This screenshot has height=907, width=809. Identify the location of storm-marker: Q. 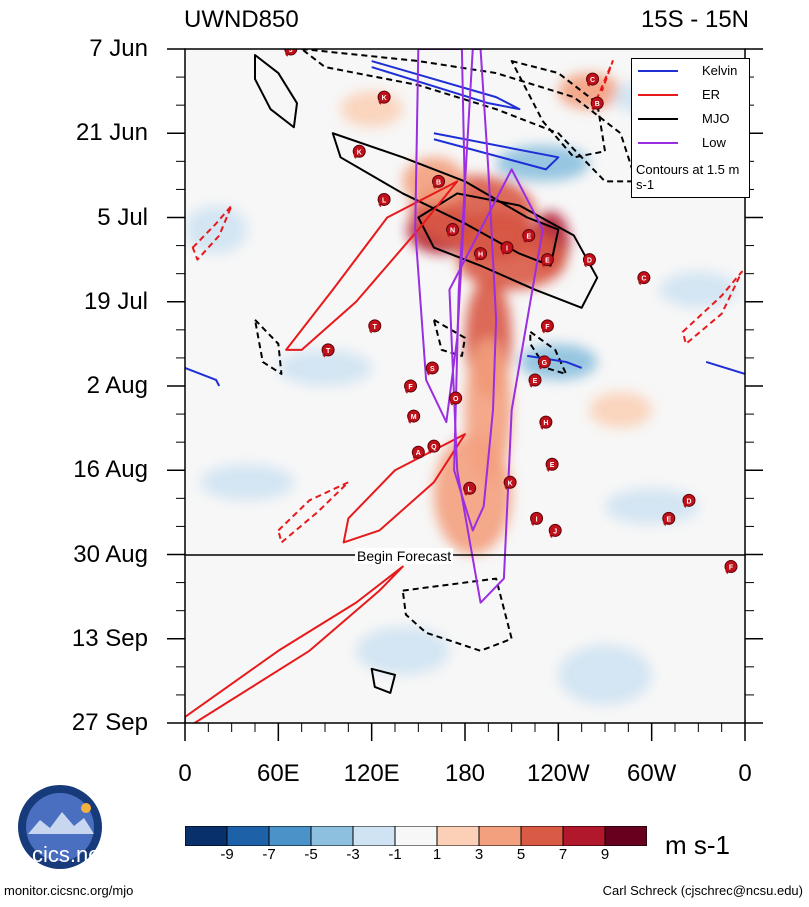
(434, 446).